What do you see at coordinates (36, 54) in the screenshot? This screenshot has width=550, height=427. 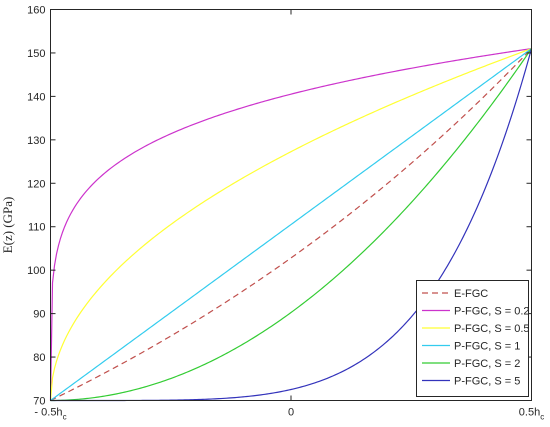 I see `y-tick-label: 150` at bounding box center [36, 54].